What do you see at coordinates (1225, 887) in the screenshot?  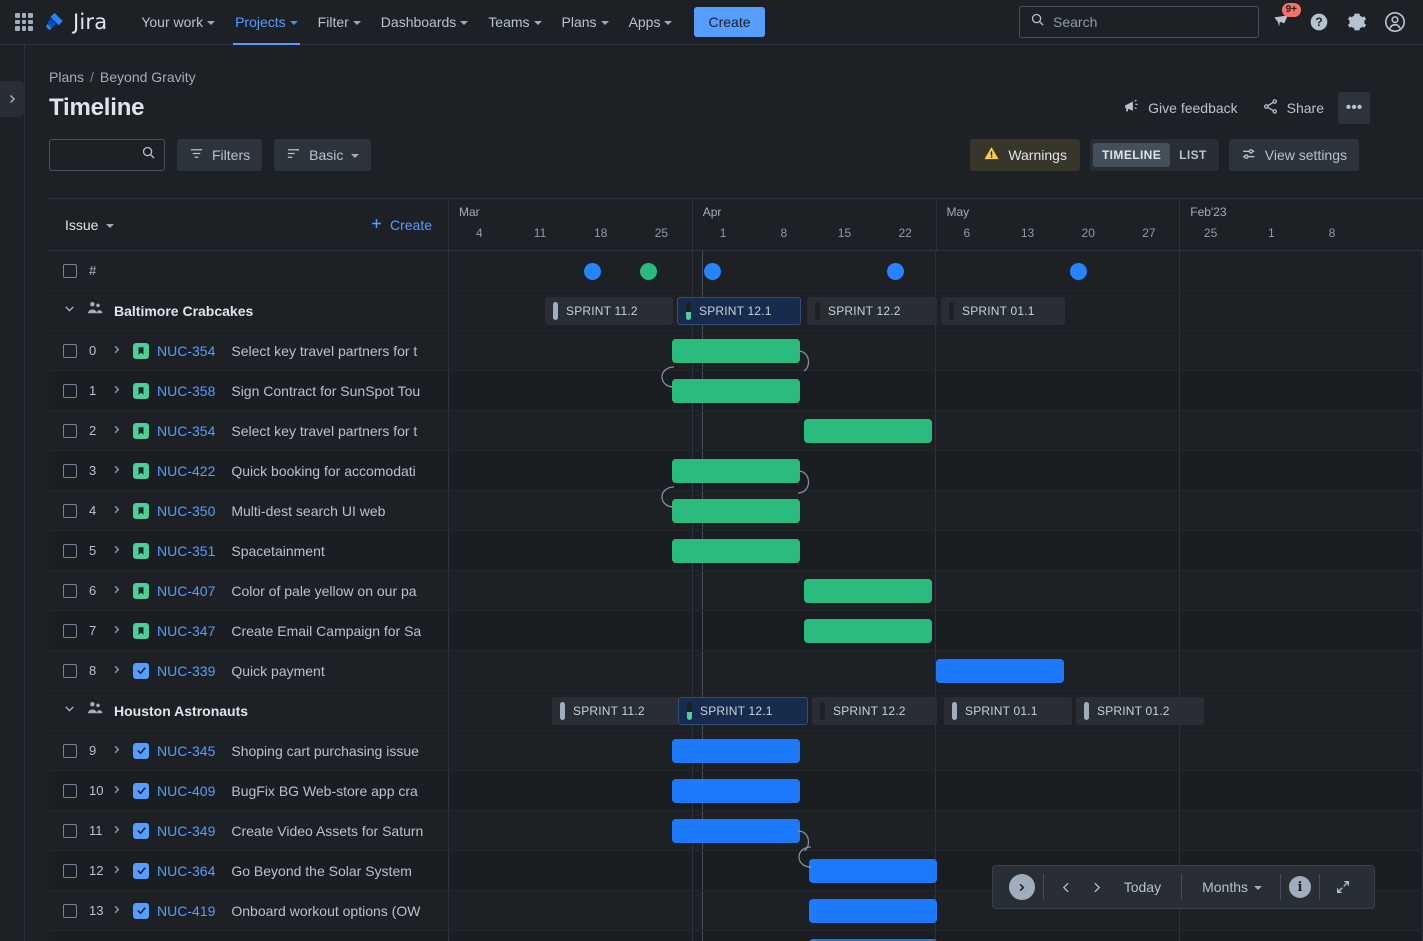 I see `zoom-level-label: Months` at bounding box center [1225, 887].